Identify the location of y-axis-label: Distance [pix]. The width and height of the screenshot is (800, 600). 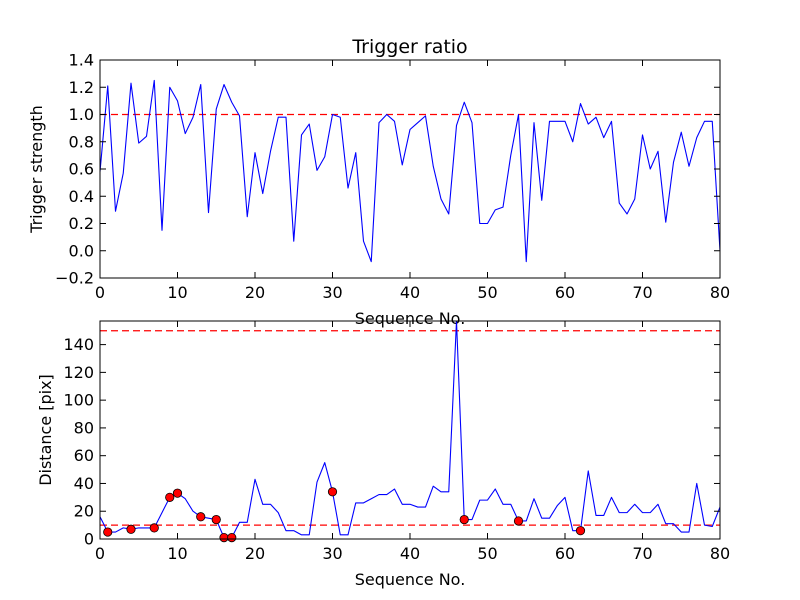
(45, 430).